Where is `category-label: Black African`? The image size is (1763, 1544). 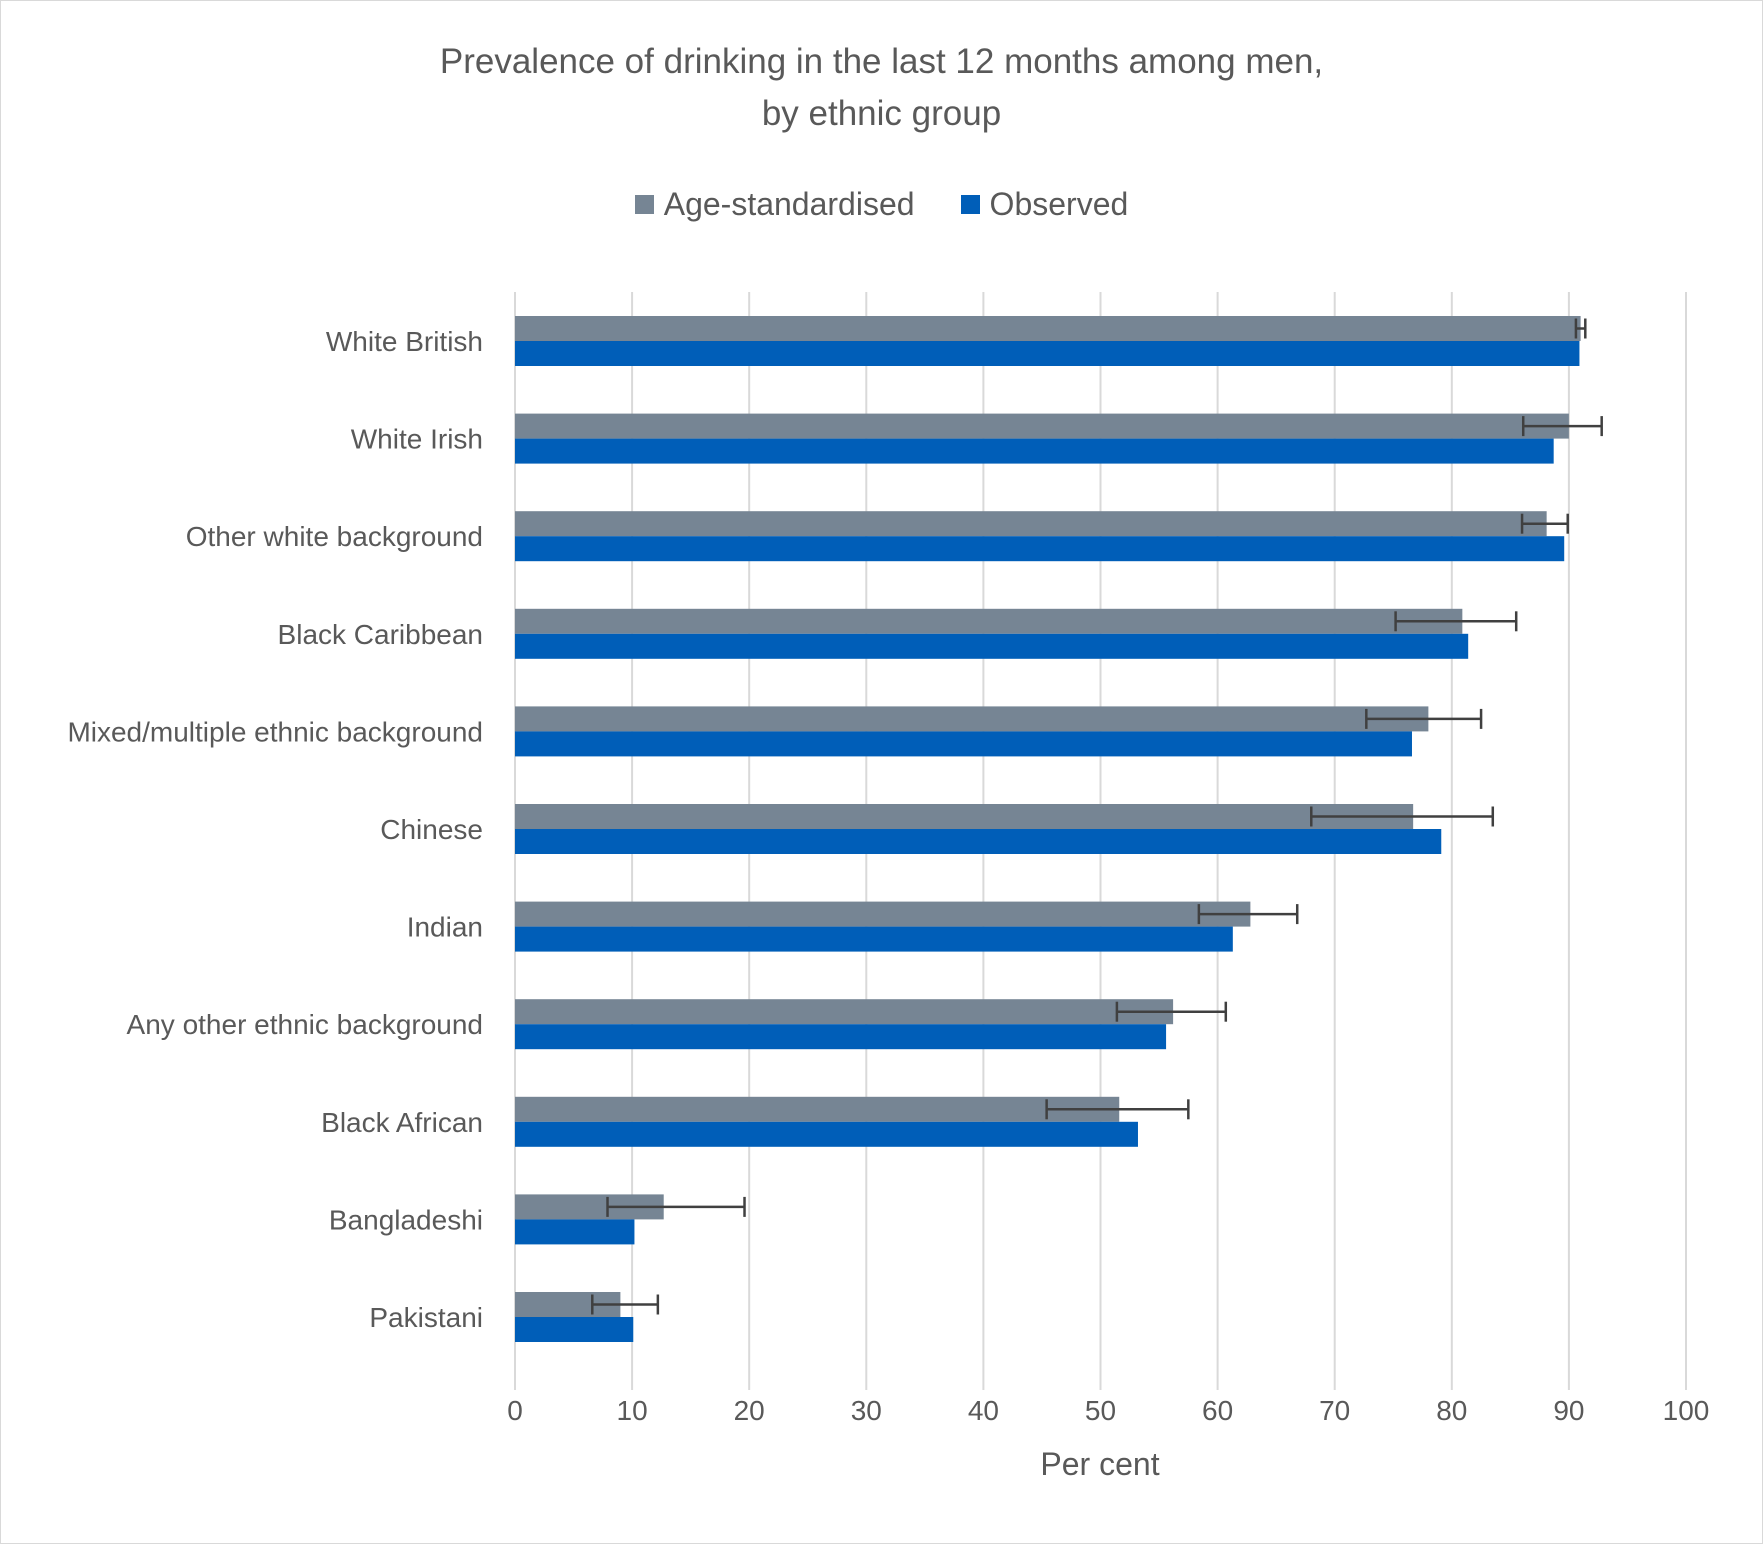
category-label: Black African is located at coordinates (402, 1122).